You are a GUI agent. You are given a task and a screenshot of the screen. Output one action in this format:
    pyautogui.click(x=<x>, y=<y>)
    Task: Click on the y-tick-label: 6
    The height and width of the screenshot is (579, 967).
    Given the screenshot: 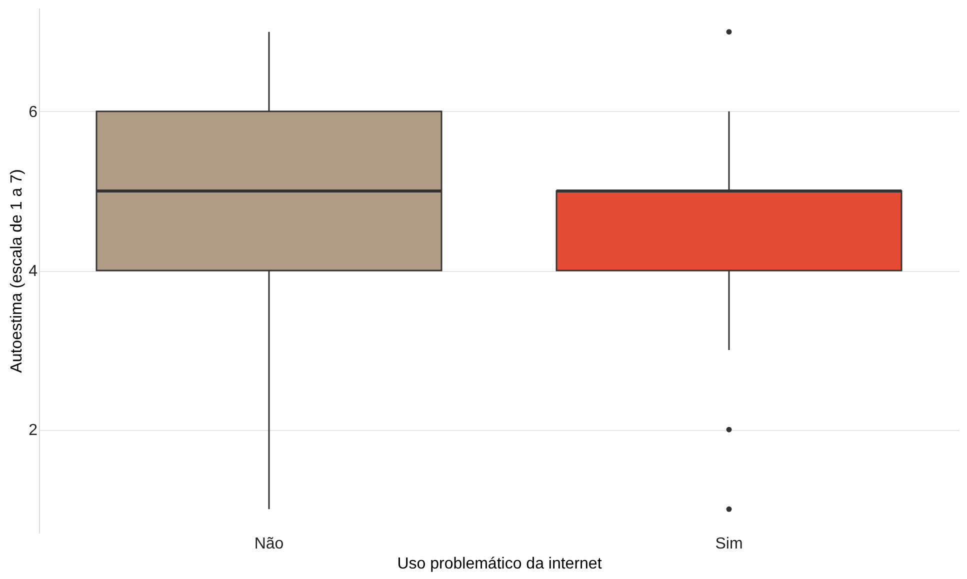 What is the action you would take?
    pyautogui.click(x=33, y=112)
    